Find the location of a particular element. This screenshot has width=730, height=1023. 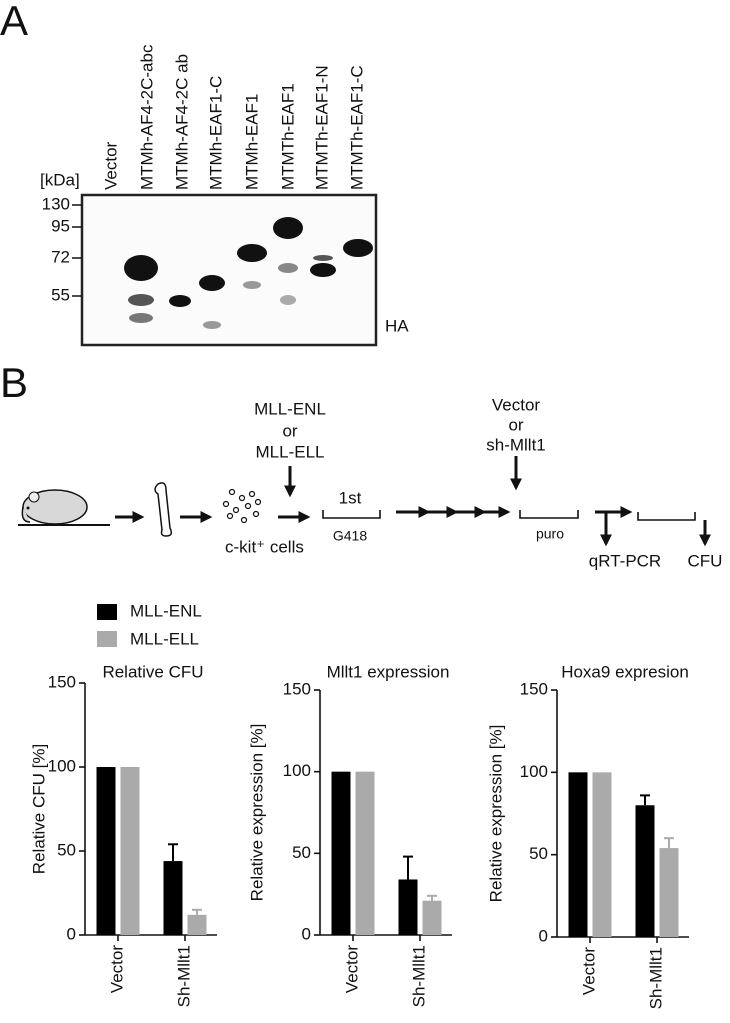

legend-label: MLL-ENL is located at coordinates (166, 610).